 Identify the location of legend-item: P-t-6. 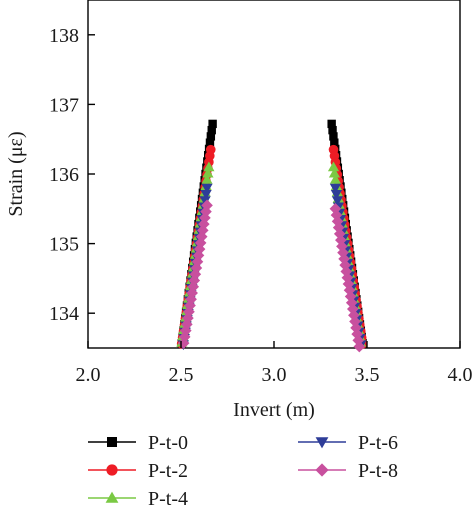
(348, 443).